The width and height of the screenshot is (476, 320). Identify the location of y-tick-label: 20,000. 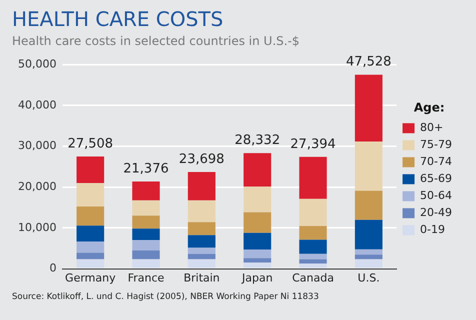
(37, 186).